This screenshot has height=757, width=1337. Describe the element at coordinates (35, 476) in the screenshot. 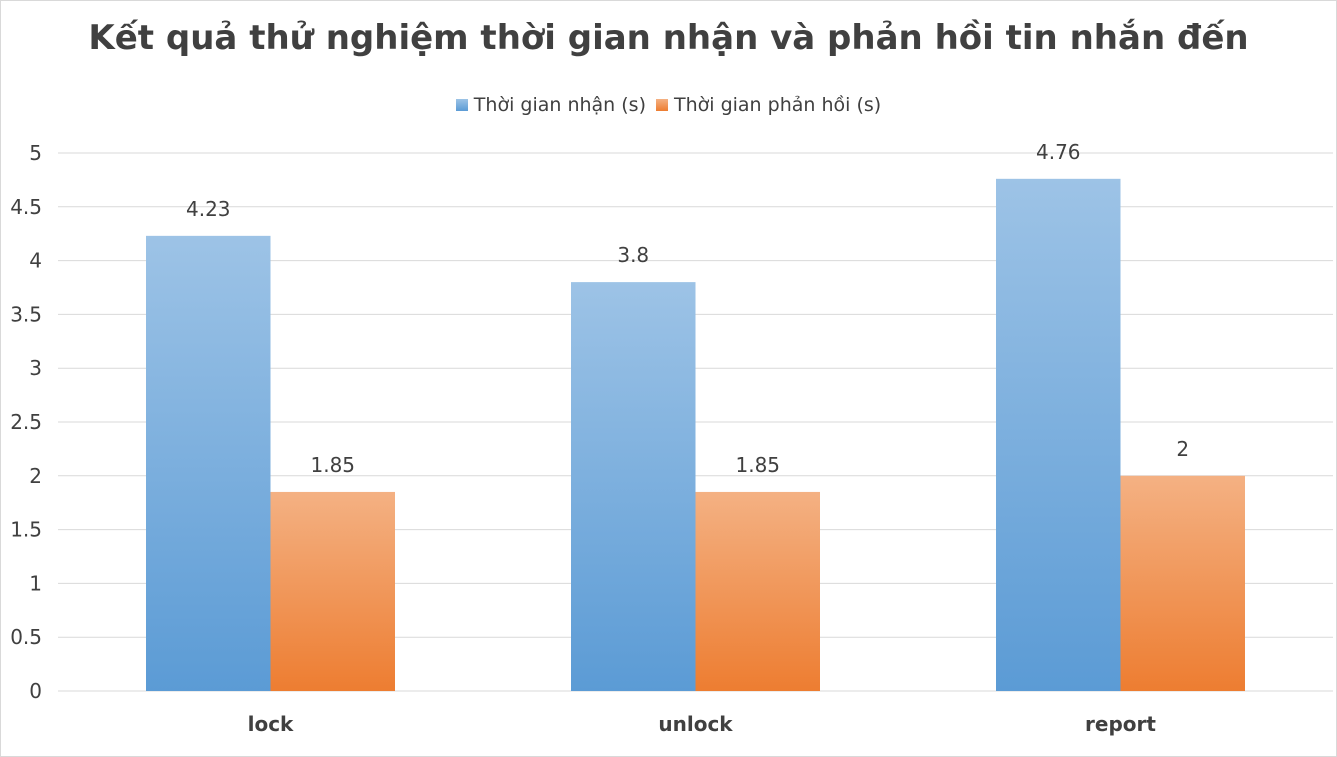

I see `y-tick-label: 2` at that location.